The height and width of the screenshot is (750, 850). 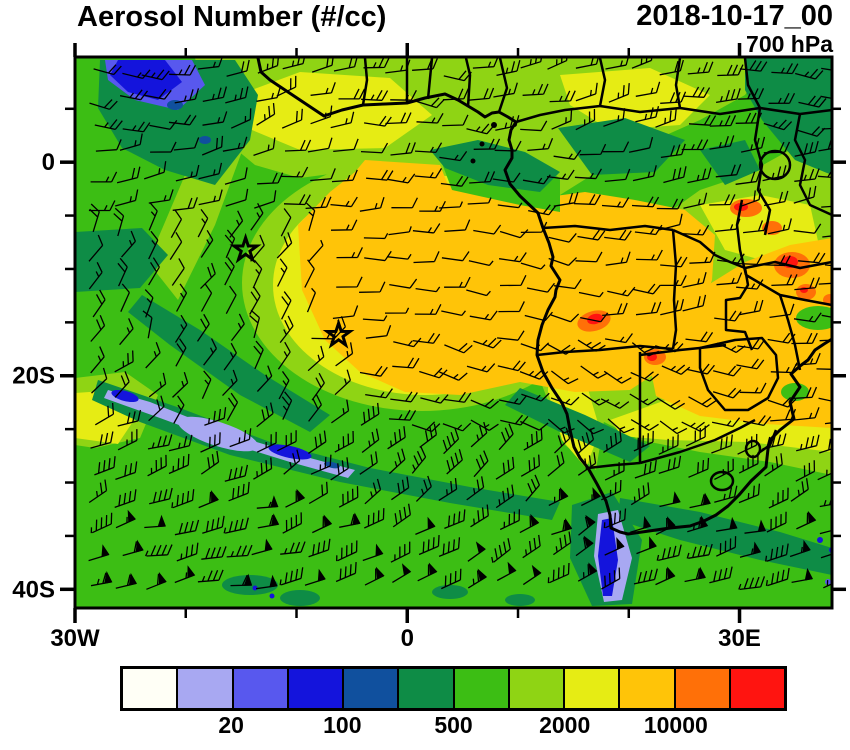 I want to click on colorbar, so click(x=453, y=688).